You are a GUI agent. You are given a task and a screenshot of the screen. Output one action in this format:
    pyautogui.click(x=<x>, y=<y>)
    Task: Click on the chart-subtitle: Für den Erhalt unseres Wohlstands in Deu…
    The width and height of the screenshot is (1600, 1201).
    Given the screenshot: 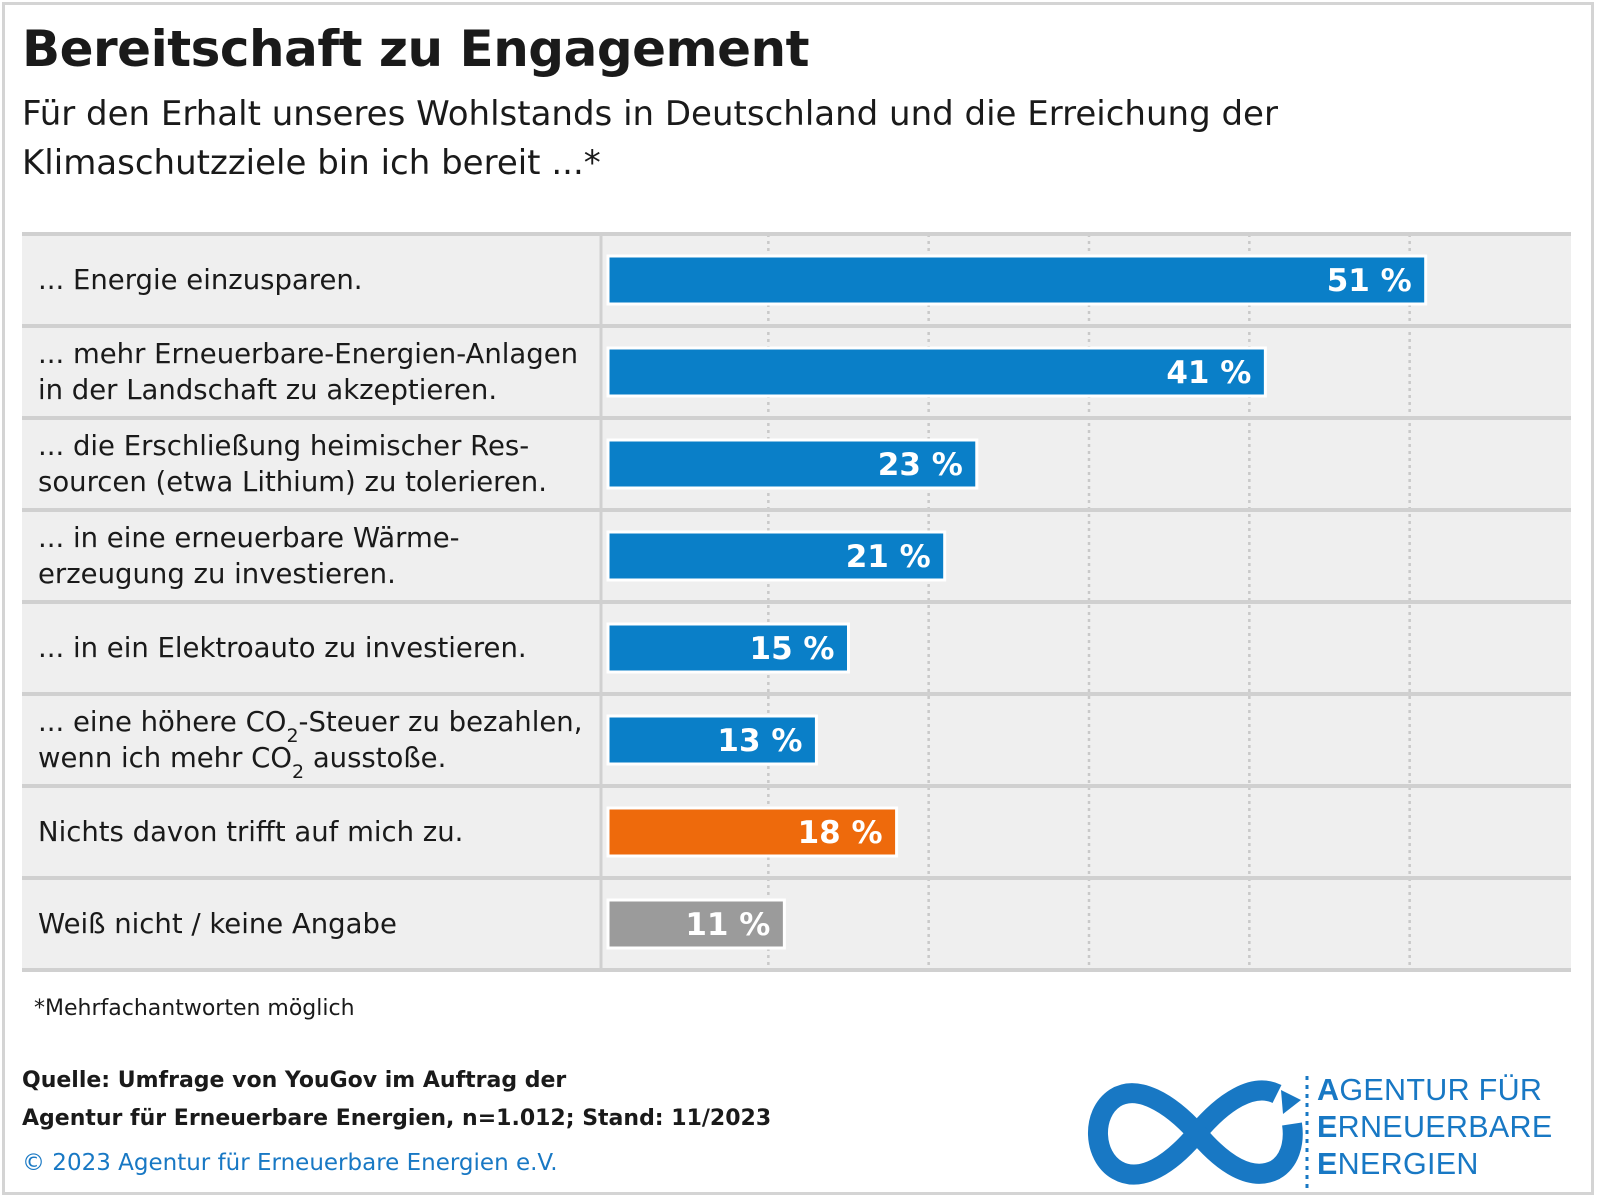 What is the action you would take?
    pyautogui.click(x=650, y=138)
    